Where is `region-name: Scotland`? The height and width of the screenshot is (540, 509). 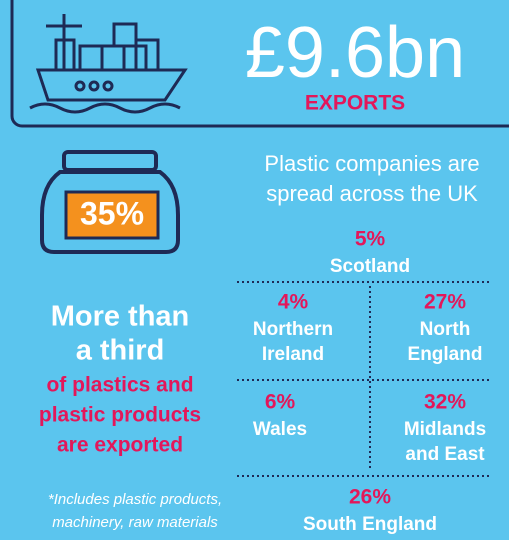
region-name: Scotland is located at coordinates (370, 266).